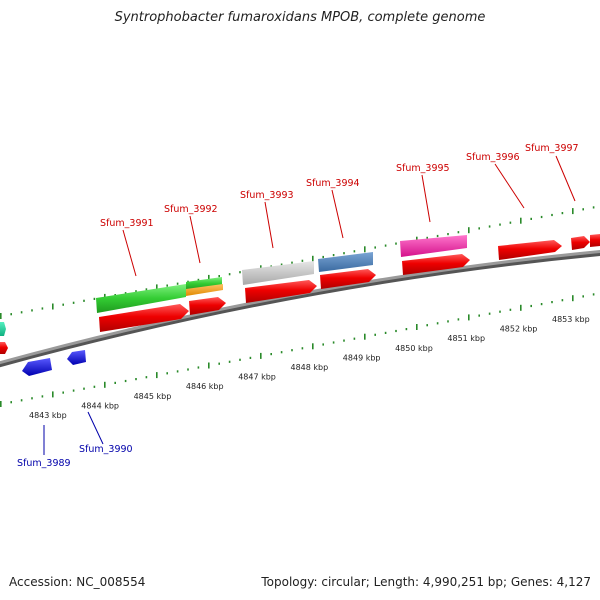 The image size is (600, 600). I want to click on kbp-label: 4852 kbp, so click(519, 329).